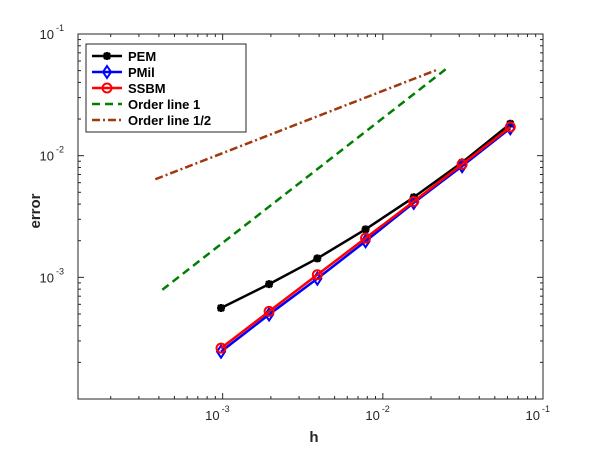 This screenshot has width=599, height=449. What do you see at coordinates (60, 28) in the screenshot?
I see `y-tick-exponent: -1` at bounding box center [60, 28].